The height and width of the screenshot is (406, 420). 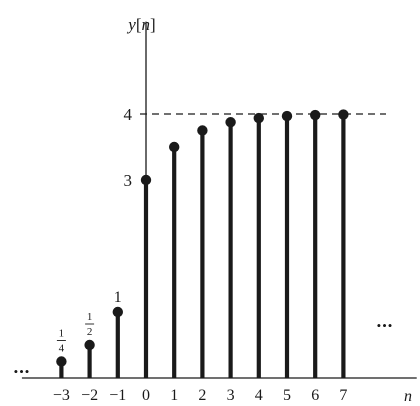 I want to click on fraction-denominator: 2, so click(x=90, y=332).